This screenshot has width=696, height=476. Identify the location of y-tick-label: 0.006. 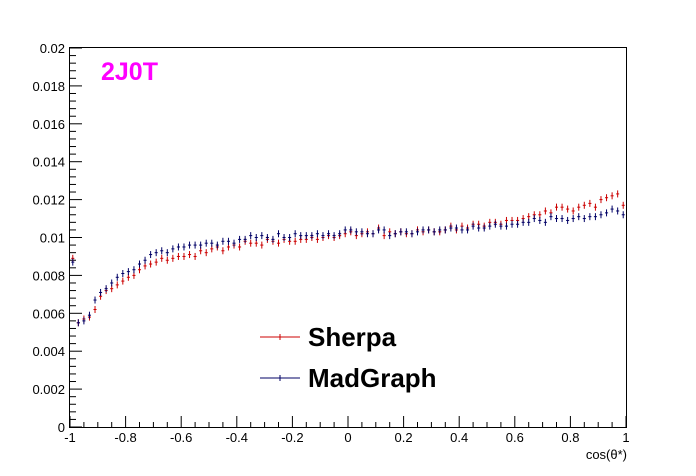
(48, 313).